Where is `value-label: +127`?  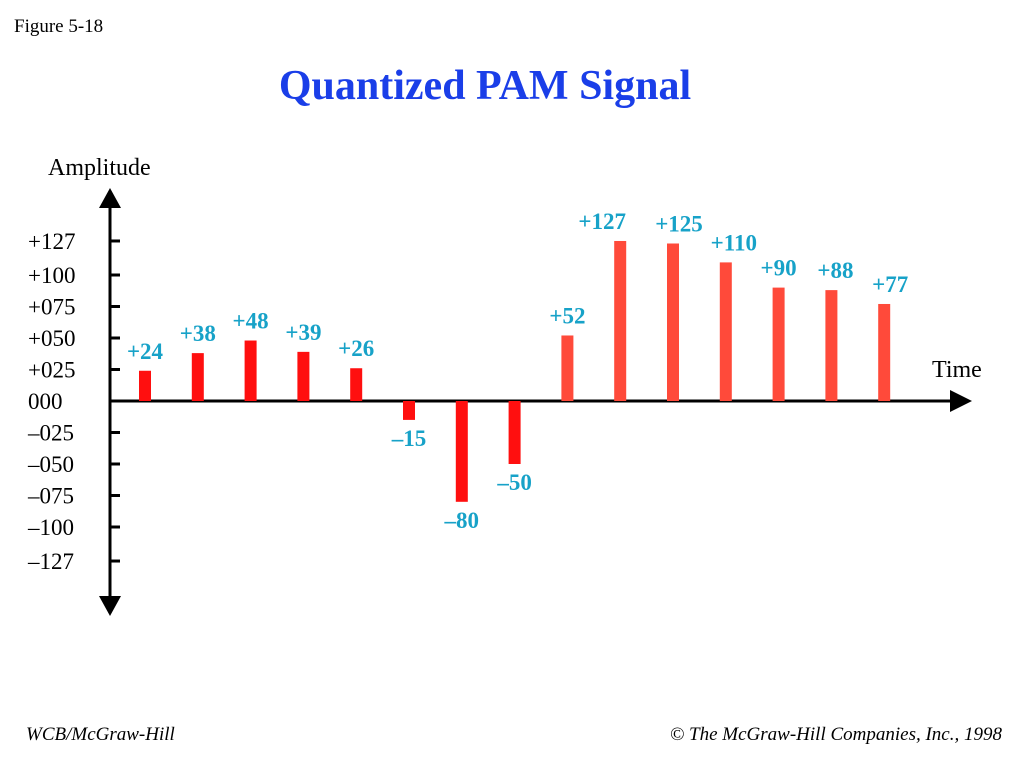 value-label: +127 is located at coordinates (602, 221).